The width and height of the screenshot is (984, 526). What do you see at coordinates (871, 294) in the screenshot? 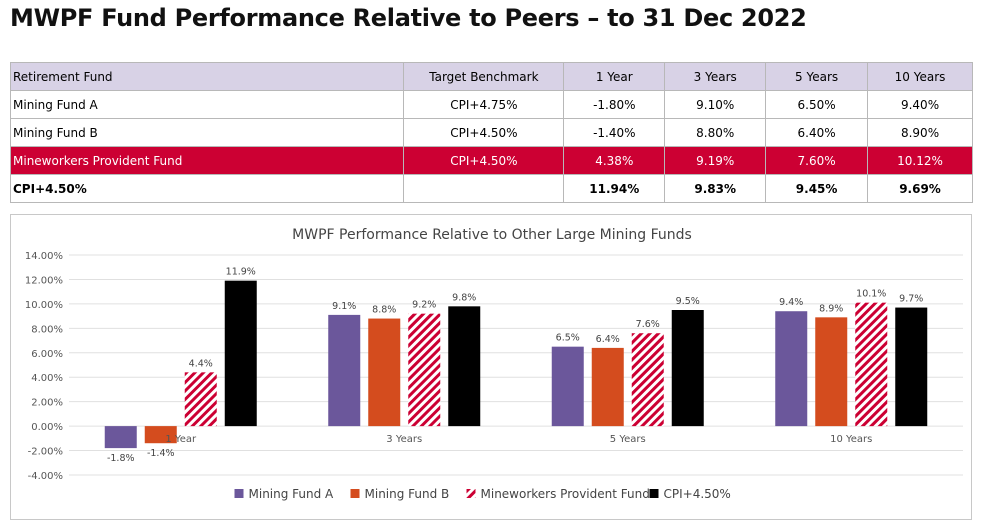
I see `data-label: 10.1%` at bounding box center [871, 294].